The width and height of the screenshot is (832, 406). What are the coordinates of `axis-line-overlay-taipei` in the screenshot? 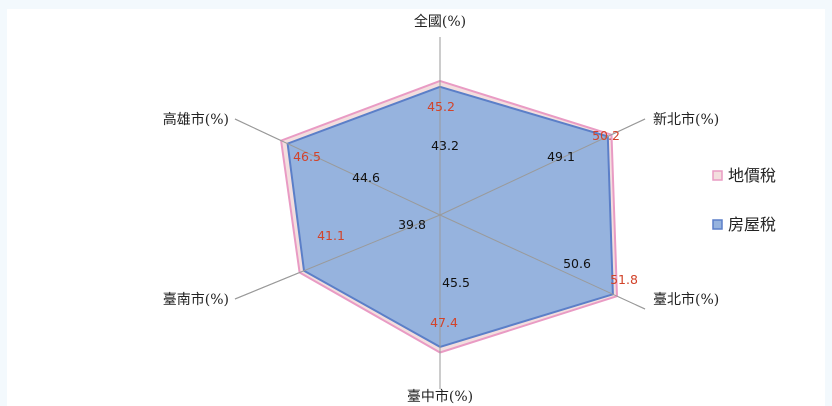 It's located at (542, 262).